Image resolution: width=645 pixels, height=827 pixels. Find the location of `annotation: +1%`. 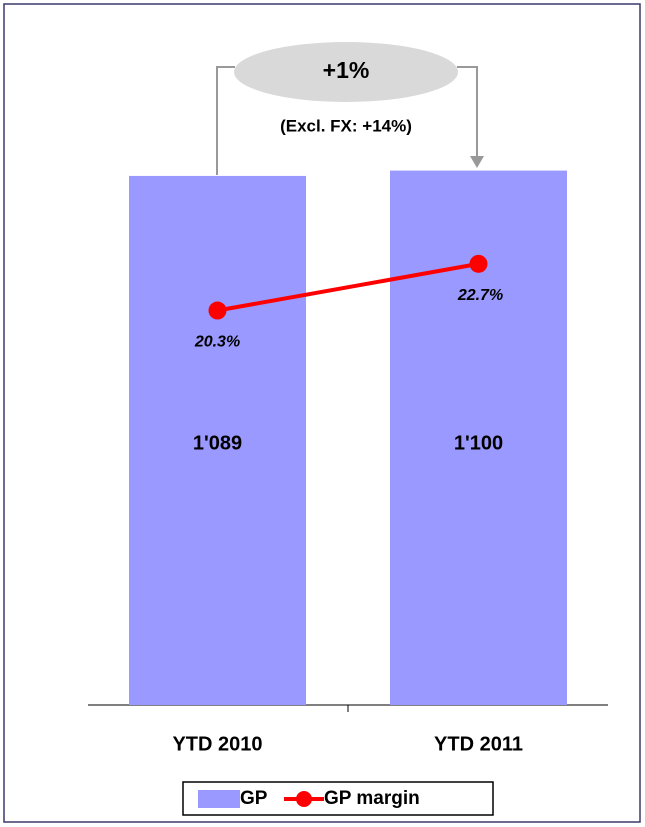

annotation: +1% is located at coordinates (346, 70).